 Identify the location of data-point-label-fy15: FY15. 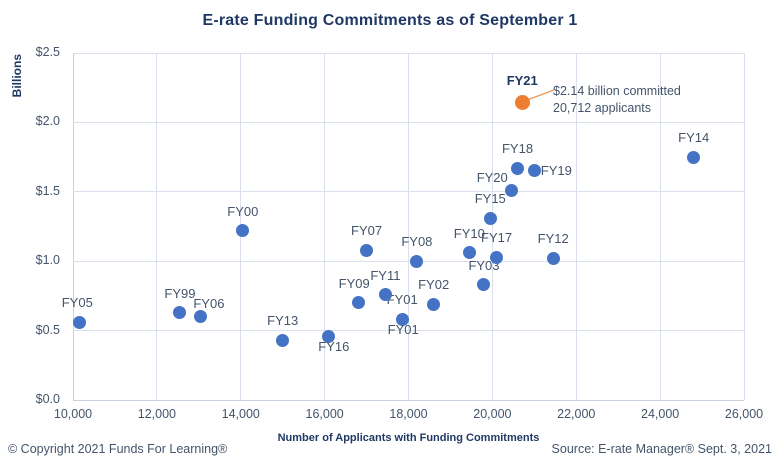
(490, 199).